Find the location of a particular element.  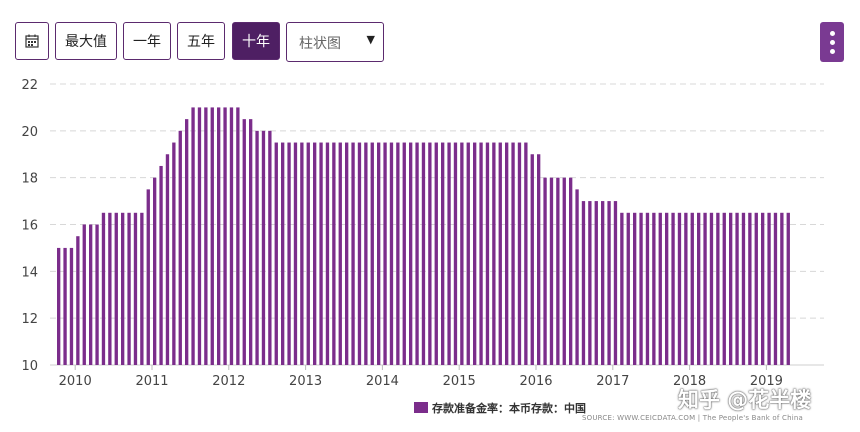

range-1y-button: 一年 is located at coordinates (147, 41).